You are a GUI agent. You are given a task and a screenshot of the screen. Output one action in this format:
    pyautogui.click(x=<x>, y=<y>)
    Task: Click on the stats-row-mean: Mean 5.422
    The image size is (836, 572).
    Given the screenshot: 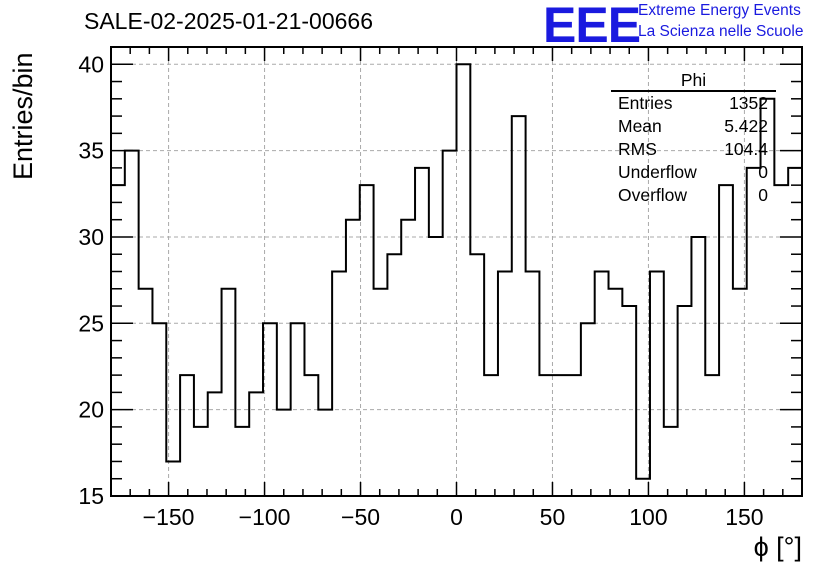 What is the action you would take?
    pyautogui.click(x=693, y=126)
    